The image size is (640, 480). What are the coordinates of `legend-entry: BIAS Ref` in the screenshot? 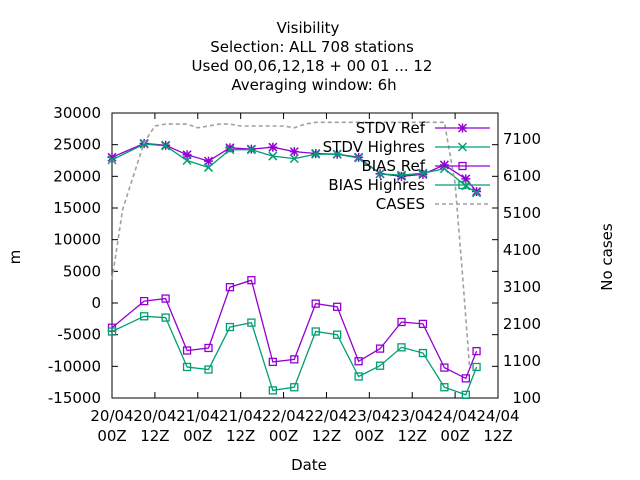 It's located at (425, 166).